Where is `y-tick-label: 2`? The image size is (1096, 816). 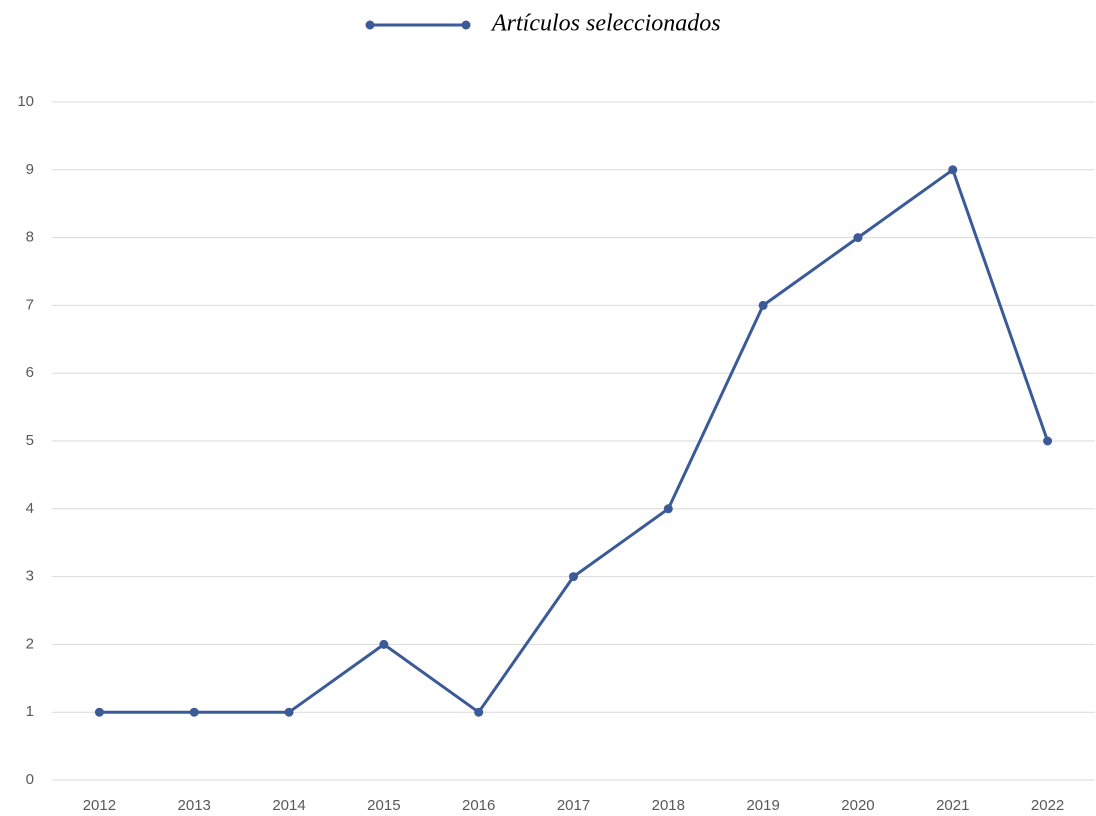 y-tick-label: 2 is located at coordinates (30, 643).